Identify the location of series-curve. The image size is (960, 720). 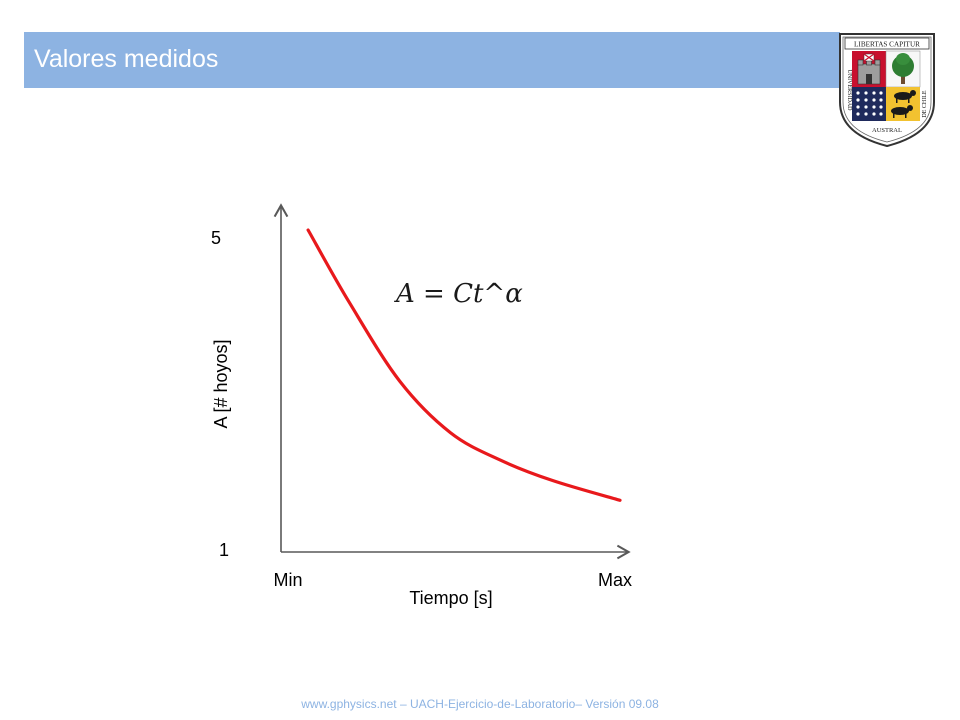
(464, 365).